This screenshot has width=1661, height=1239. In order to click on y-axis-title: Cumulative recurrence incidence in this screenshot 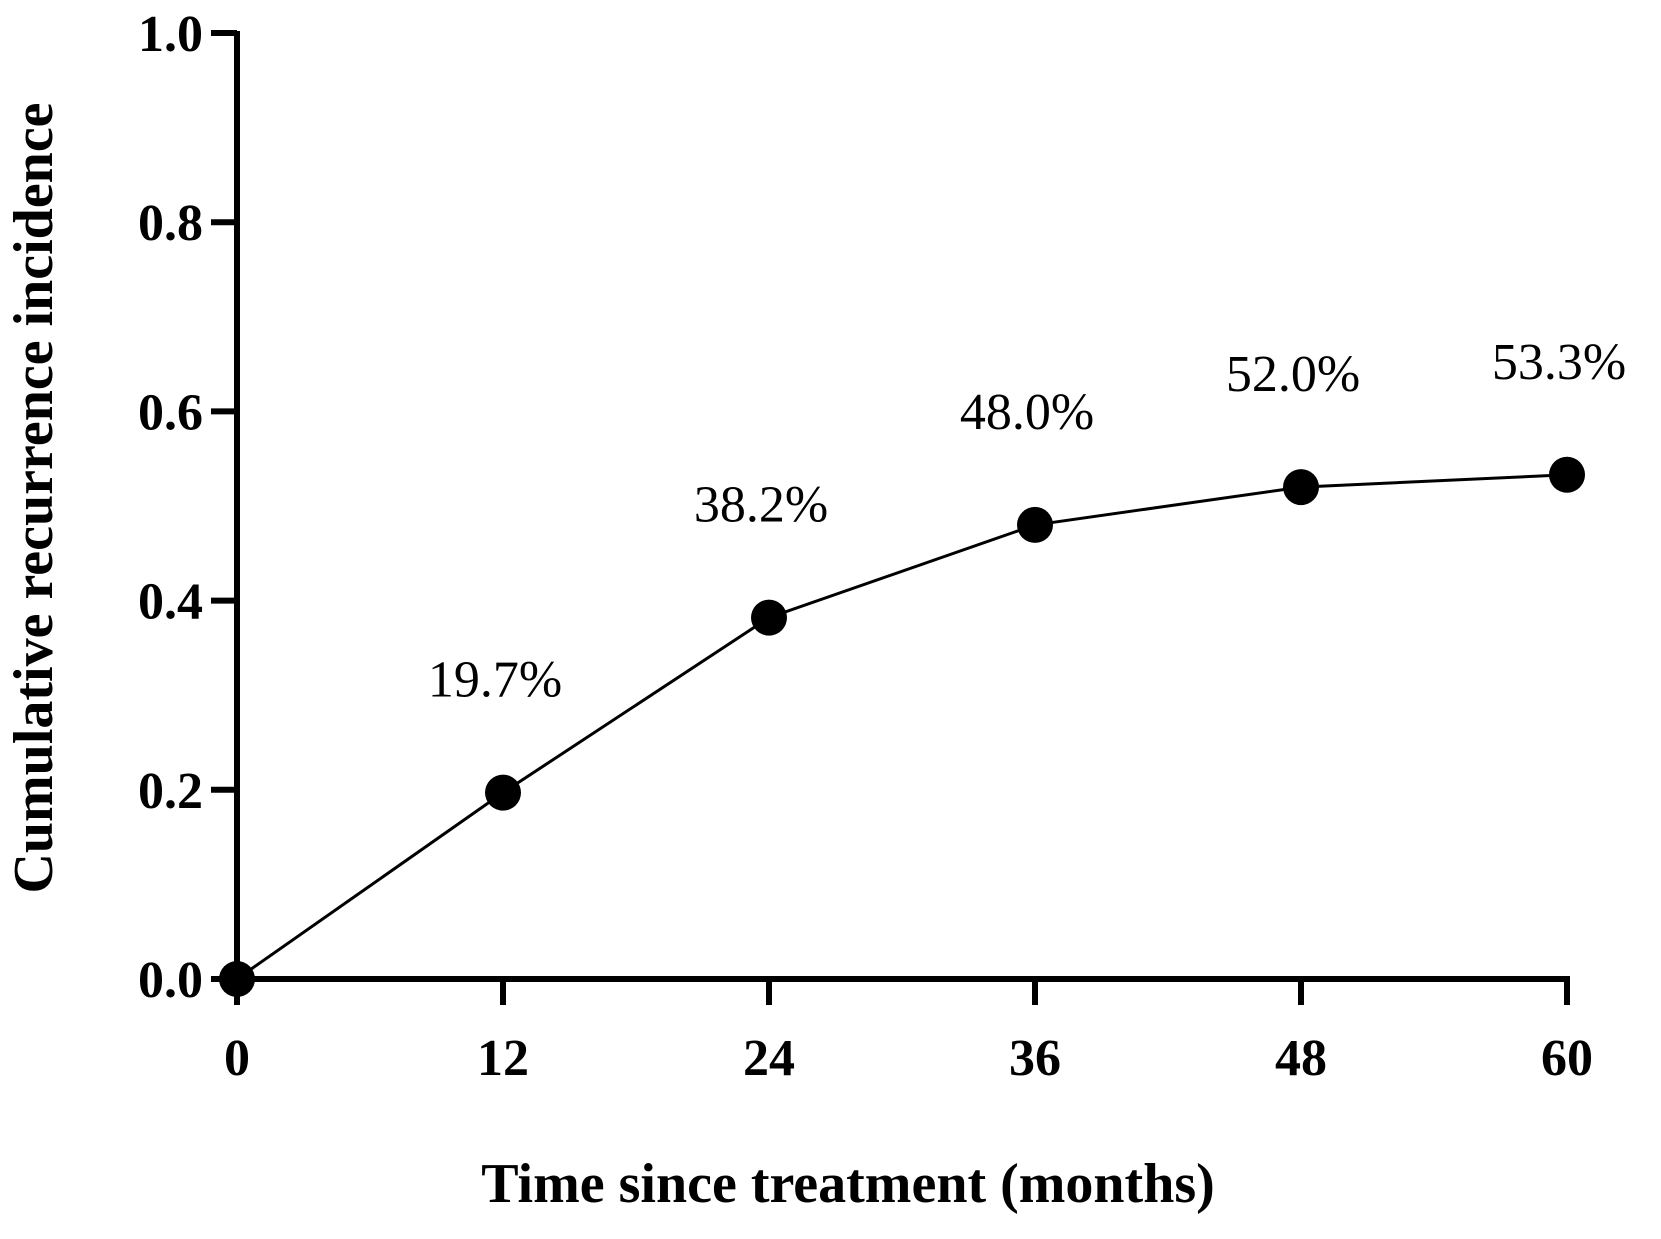, I will do `click(34, 497)`.